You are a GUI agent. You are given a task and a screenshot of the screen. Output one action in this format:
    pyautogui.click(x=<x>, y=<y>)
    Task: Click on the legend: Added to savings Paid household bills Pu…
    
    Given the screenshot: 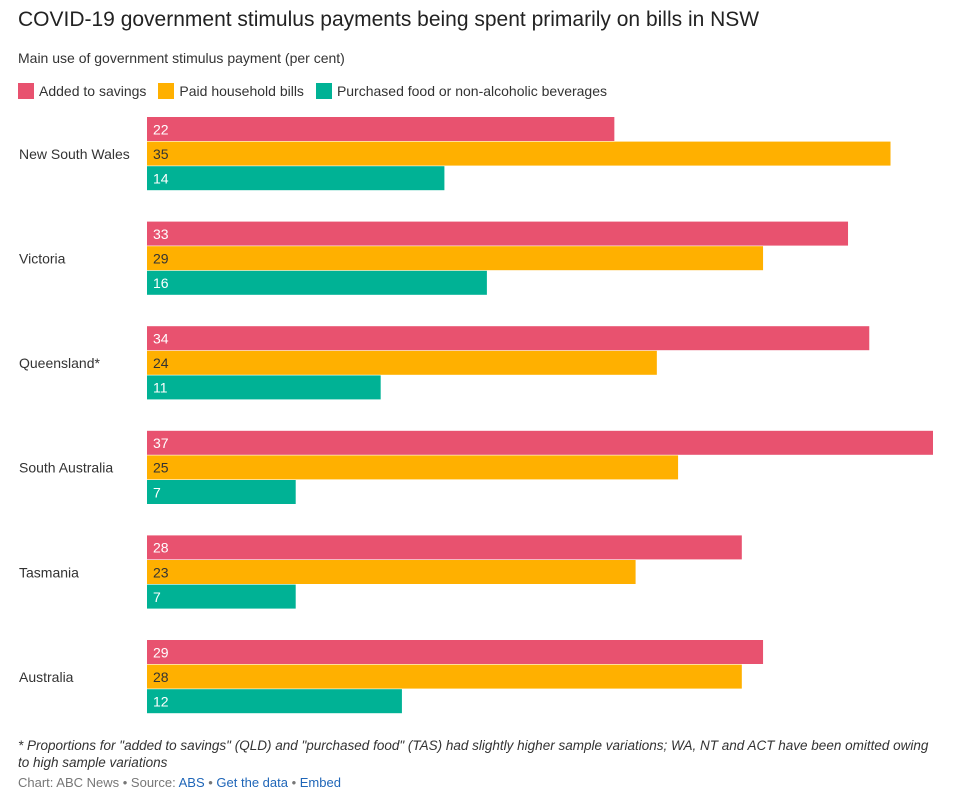 What is the action you would take?
    pyautogui.click(x=318, y=91)
    